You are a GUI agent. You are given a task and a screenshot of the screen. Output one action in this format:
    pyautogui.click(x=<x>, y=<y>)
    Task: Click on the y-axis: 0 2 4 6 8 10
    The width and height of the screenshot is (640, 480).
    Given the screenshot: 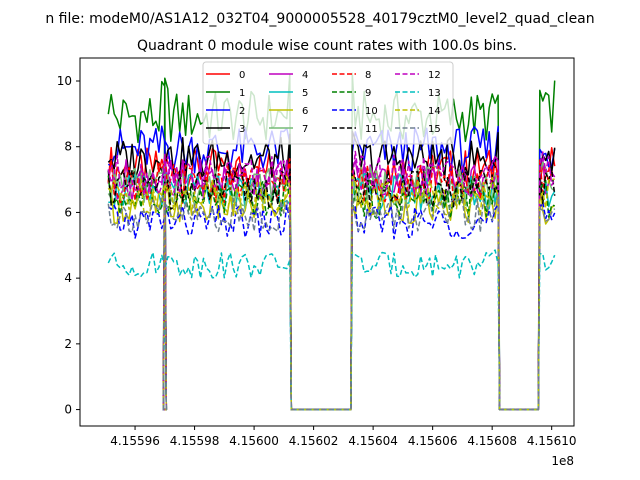 What is the action you would take?
    pyautogui.click(x=68, y=245)
    